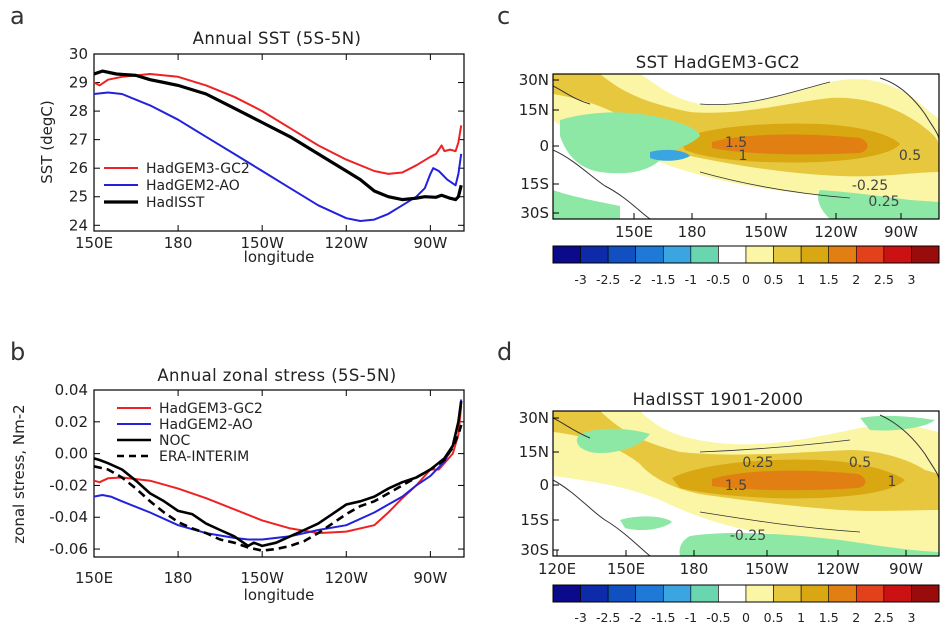 The height and width of the screenshot is (627, 940). I want to click on lat-label: 30N, so click(534, 418).